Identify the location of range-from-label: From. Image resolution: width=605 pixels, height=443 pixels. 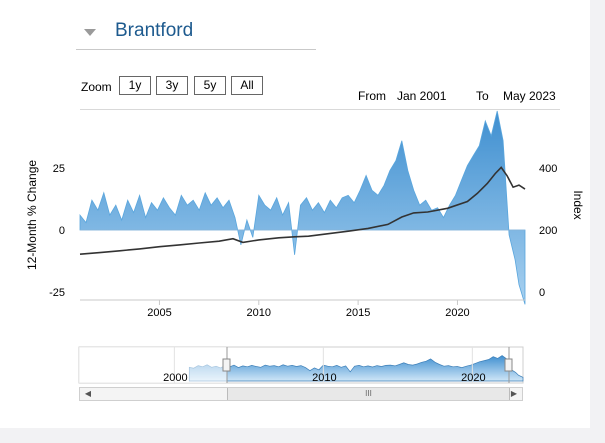
(372, 96).